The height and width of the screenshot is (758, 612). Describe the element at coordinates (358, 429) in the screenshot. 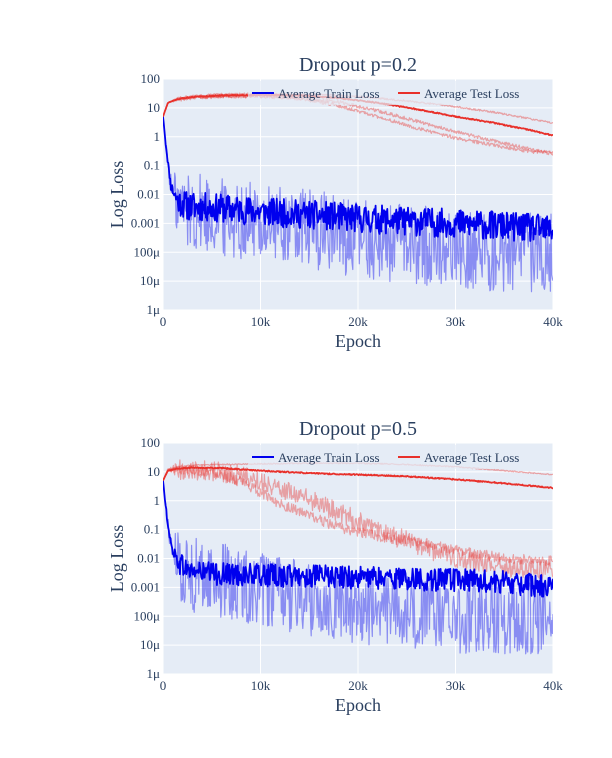

I see `chart-title: Dropout p=0.5` at that location.